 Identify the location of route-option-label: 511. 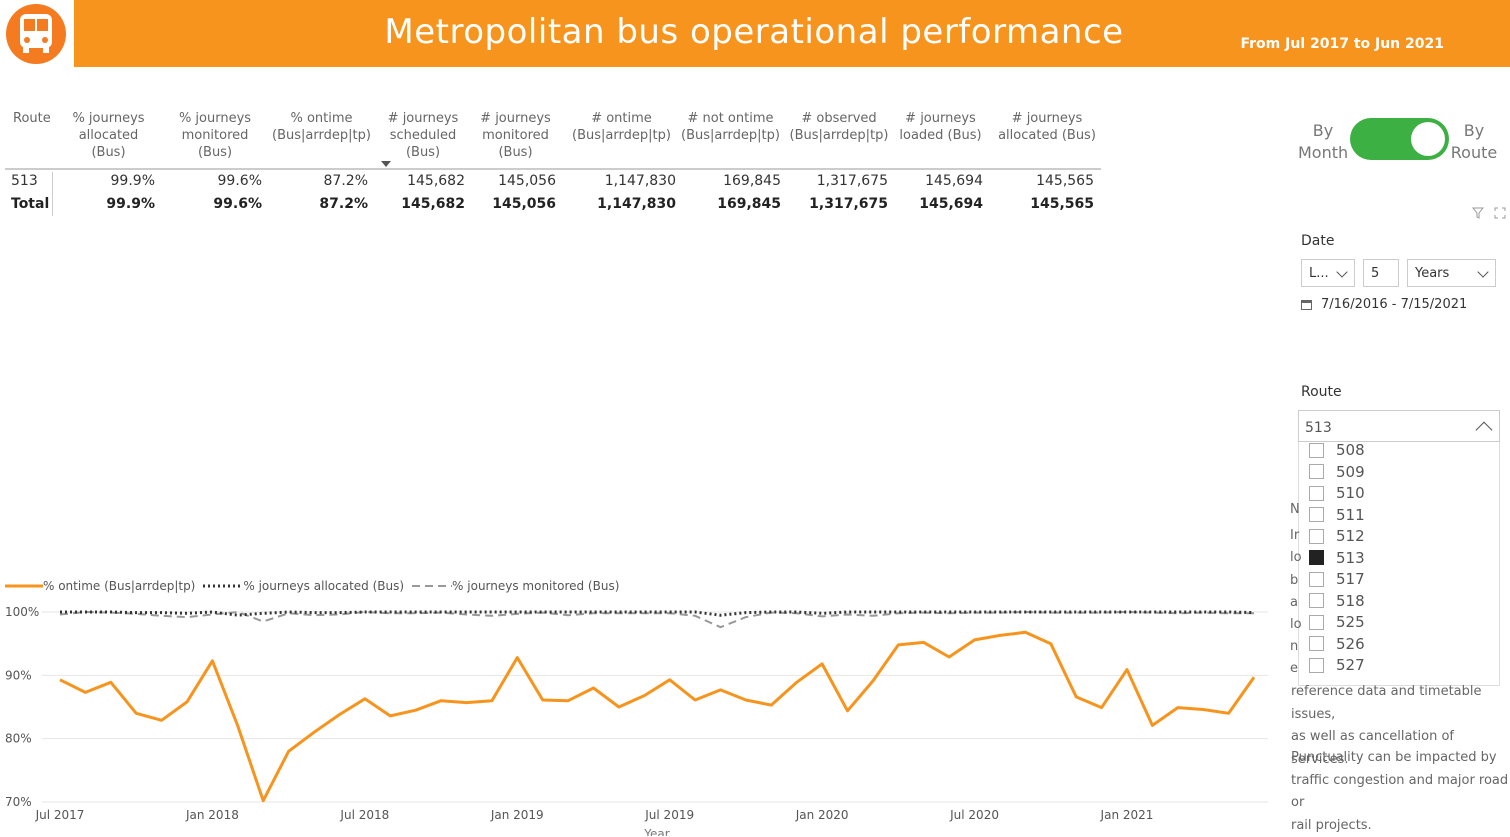
(1350, 515).